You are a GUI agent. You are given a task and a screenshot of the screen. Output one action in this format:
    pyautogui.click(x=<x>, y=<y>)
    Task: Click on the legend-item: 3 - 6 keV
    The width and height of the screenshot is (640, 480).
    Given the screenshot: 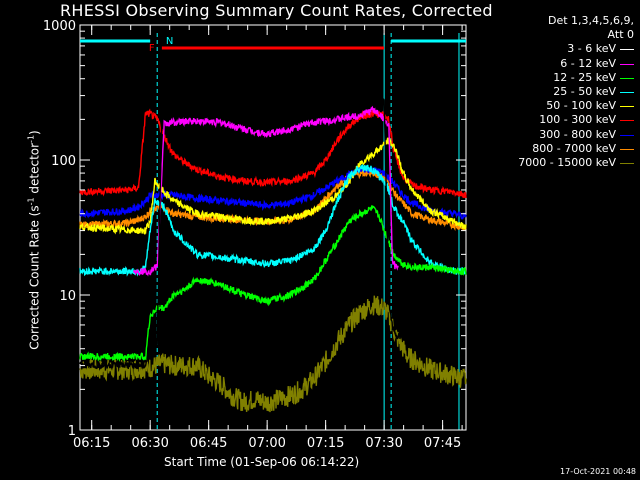 What is the action you would take?
    pyautogui.click(x=576, y=49)
    